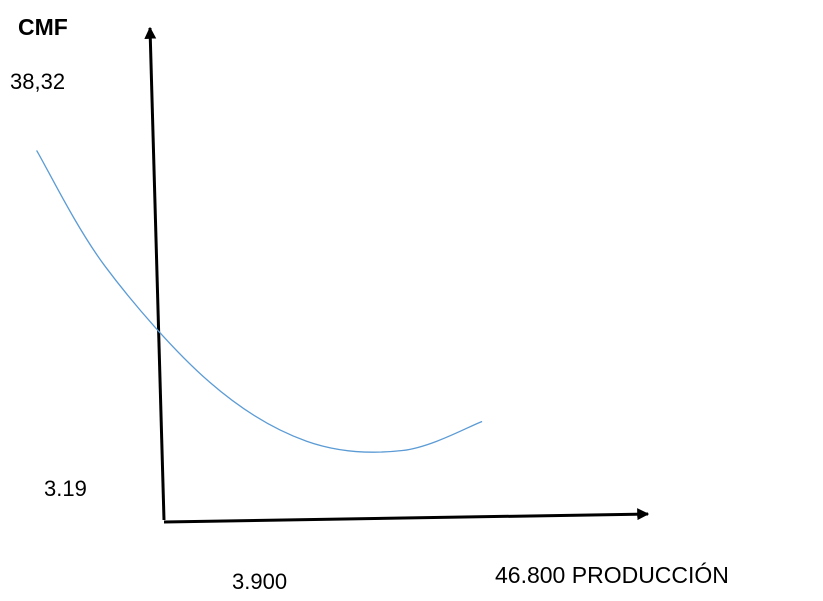  What do you see at coordinates (260, 581) in the screenshot?
I see `x-tick-min: 3.900` at bounding box center [260, 581].